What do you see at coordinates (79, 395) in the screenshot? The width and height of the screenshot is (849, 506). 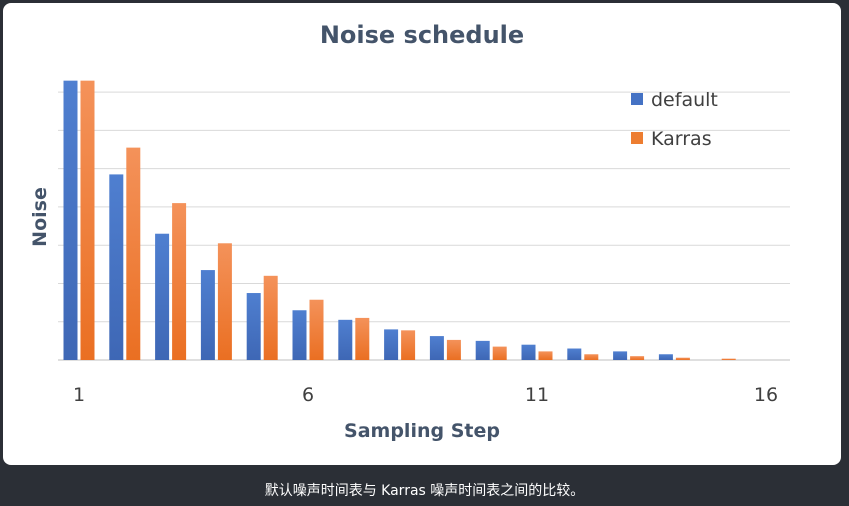 I see `x-tick-label: 1` at bounding box center [79, 395].